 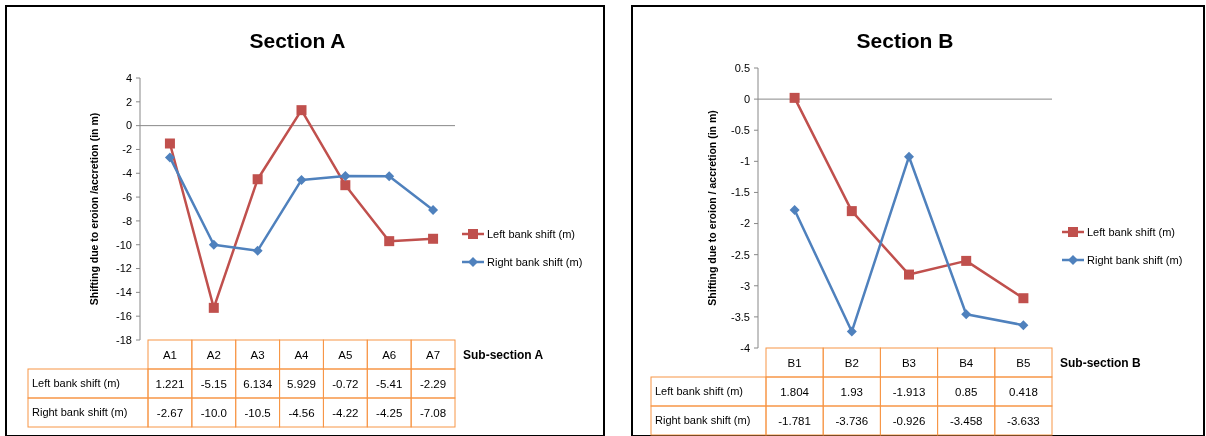 What do you see at coordinates (127, 220) in the screenshot?
I see `y-tick-label: -8` at bounding box center [127, 220].